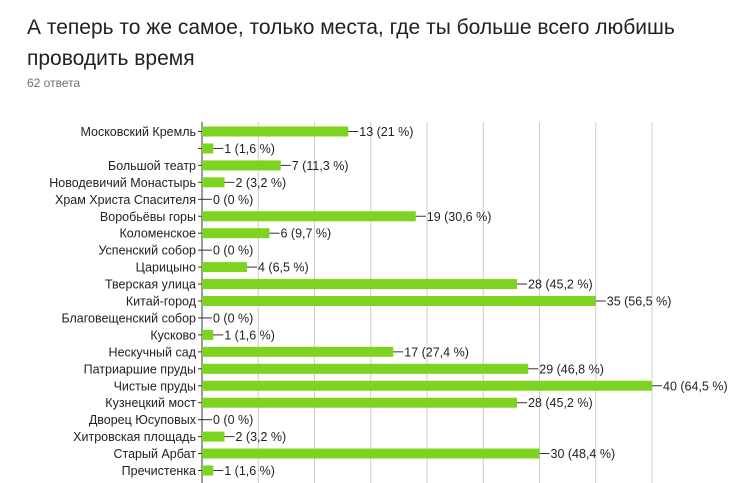  What do you see at coordinates (150, 285) in the screenshot?
I see `category-label: Тверская улица` at bounding box center [150, 285].